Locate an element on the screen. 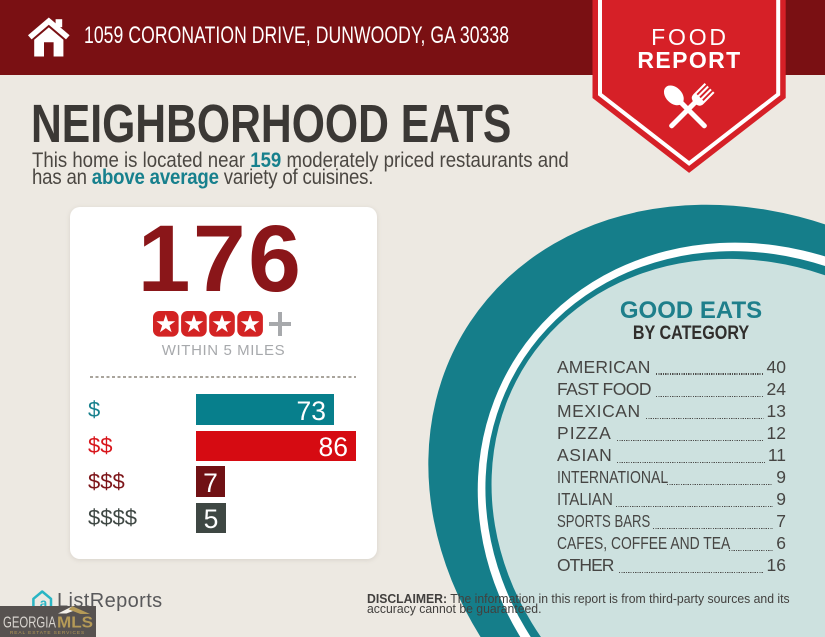  svg-text: FOOD is located at coordinates (690, 37).